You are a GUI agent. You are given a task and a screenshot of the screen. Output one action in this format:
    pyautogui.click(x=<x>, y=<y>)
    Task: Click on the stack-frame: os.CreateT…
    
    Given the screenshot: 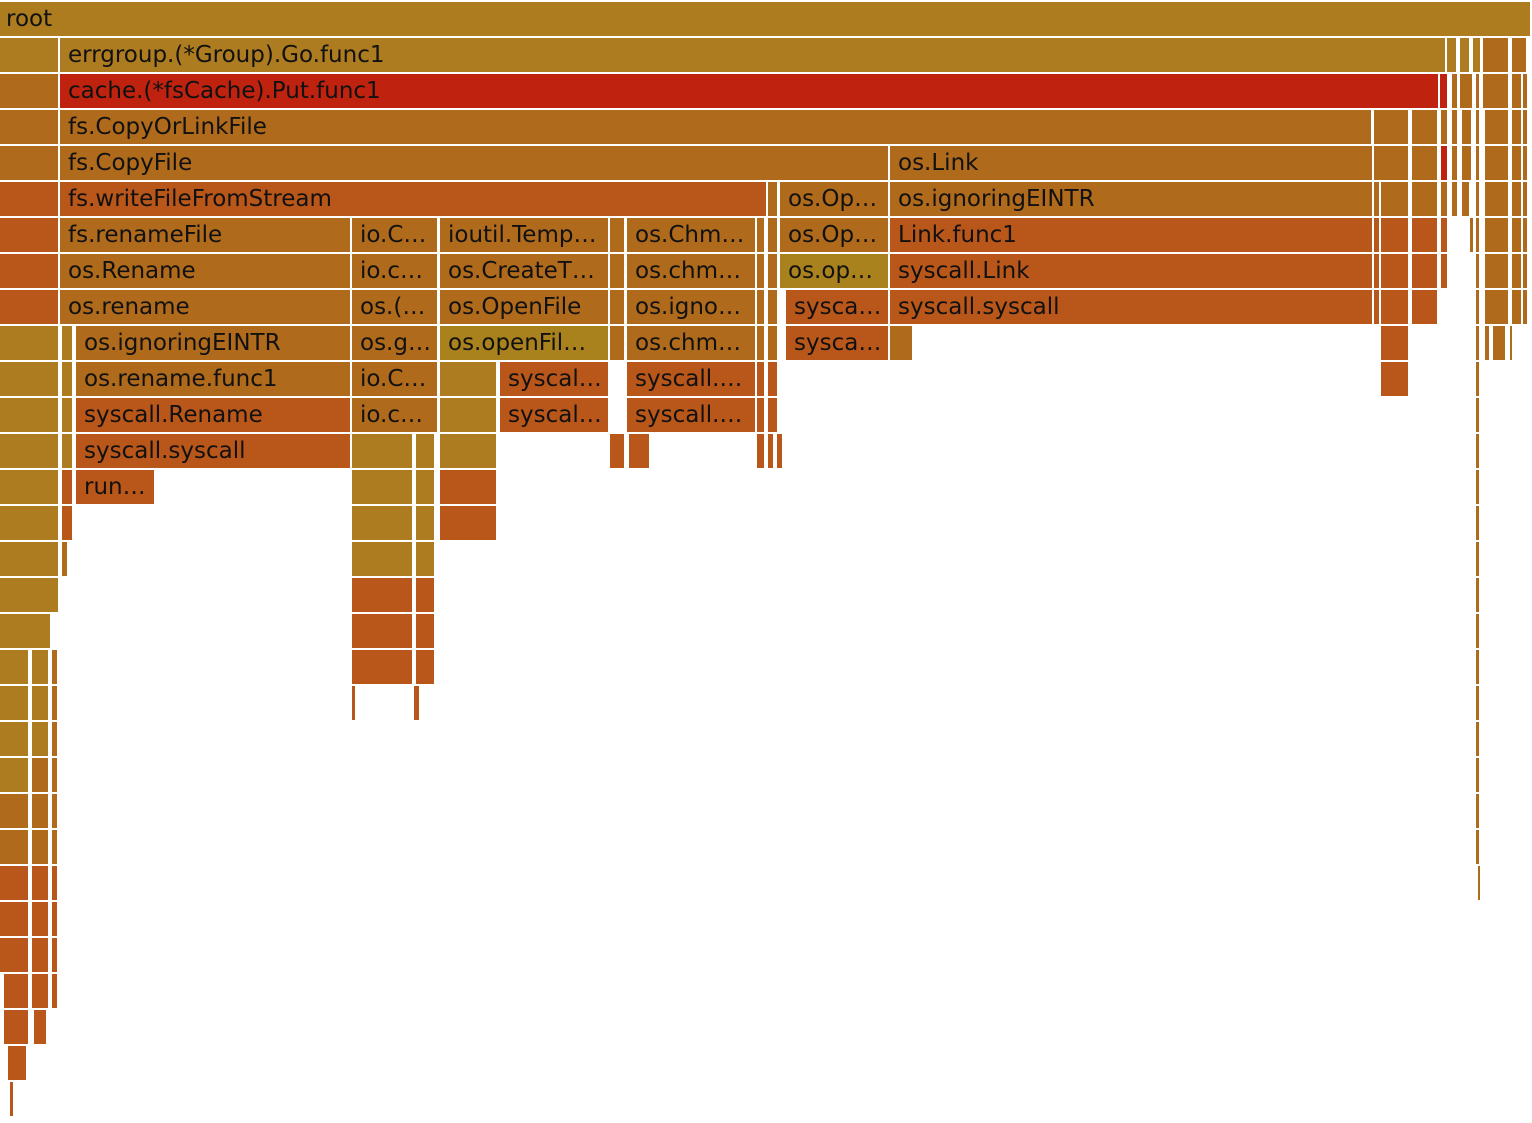 What is the action you would take?
    pyautogui.click(x=525, y=272)
    